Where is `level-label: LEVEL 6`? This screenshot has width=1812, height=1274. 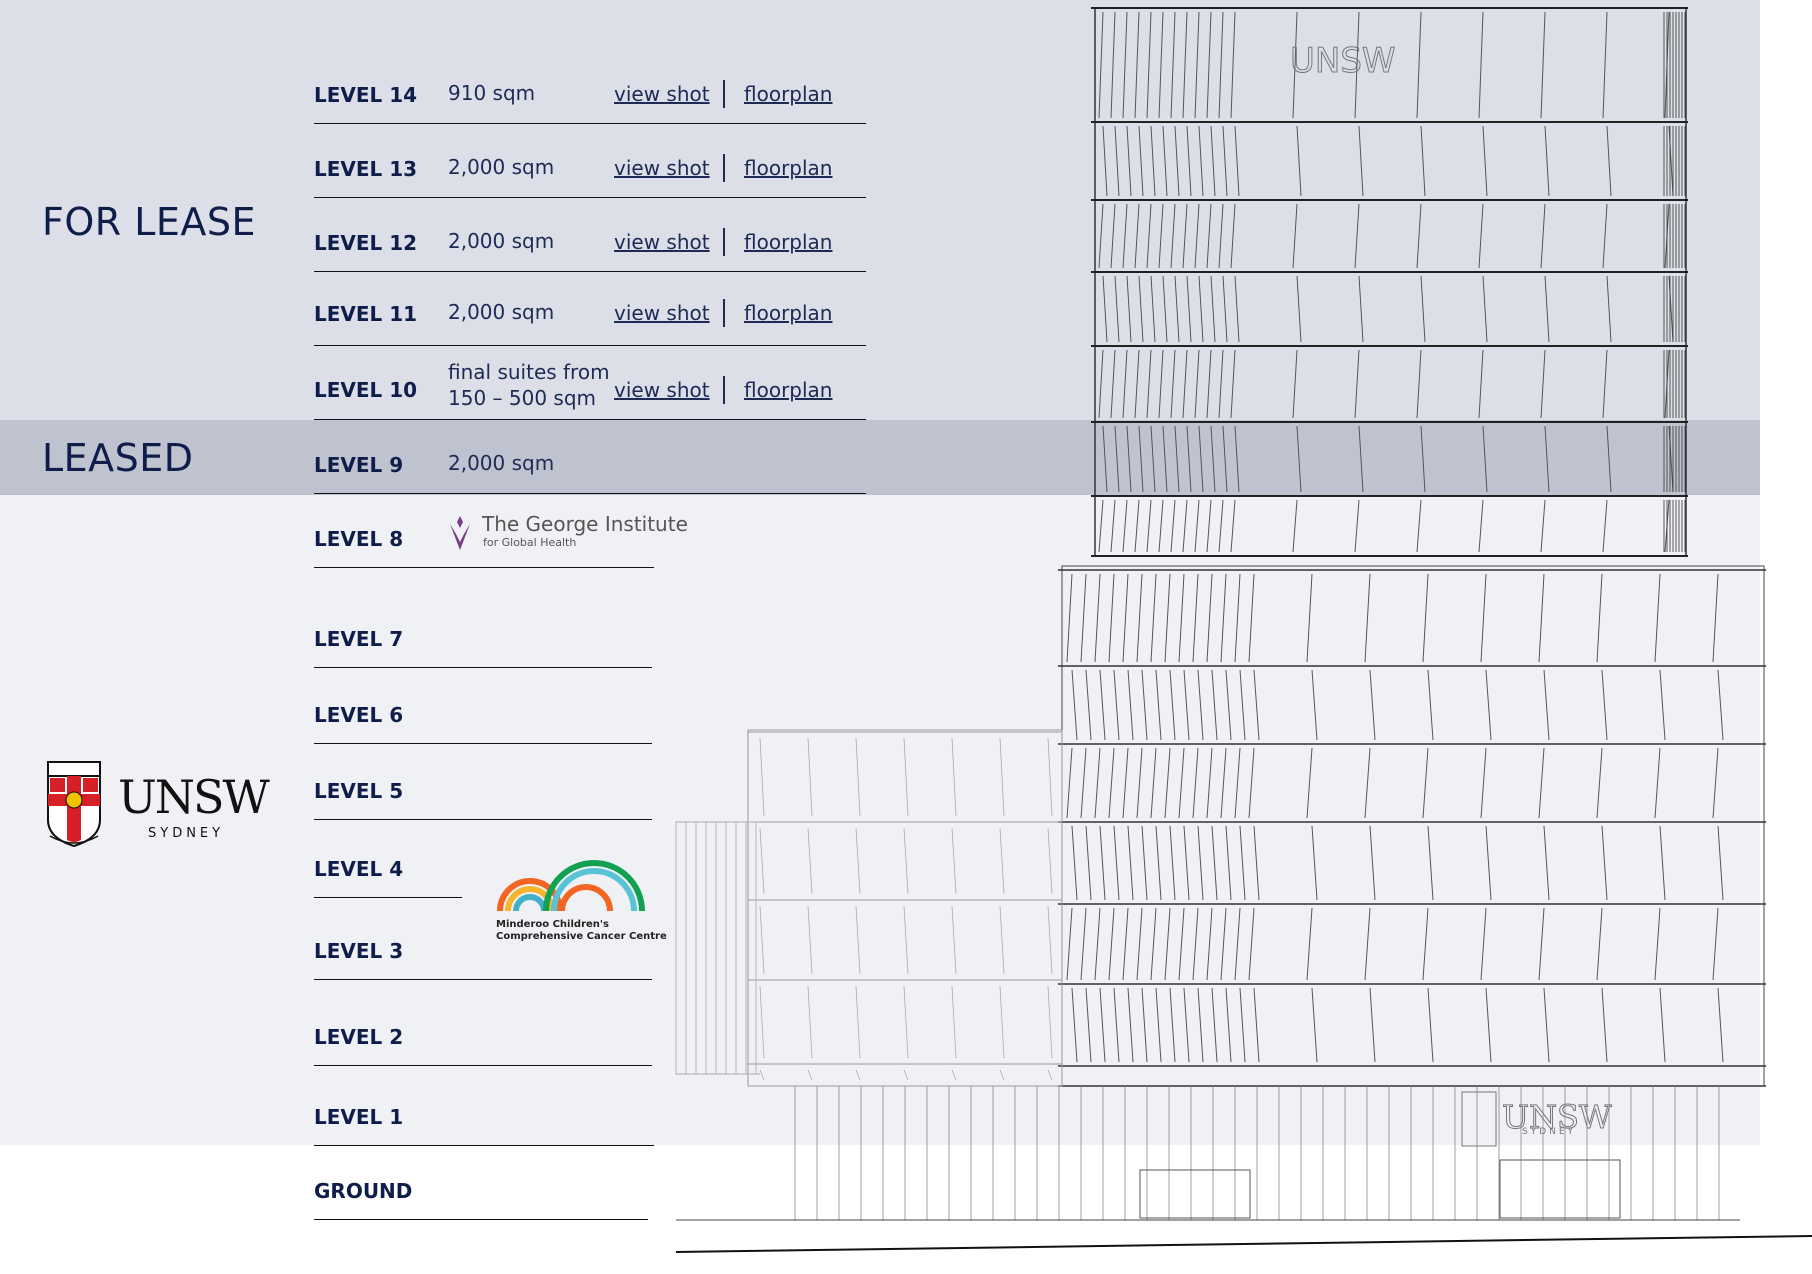 level-label: LEVEL 6 is located at coordinates (359, 715).